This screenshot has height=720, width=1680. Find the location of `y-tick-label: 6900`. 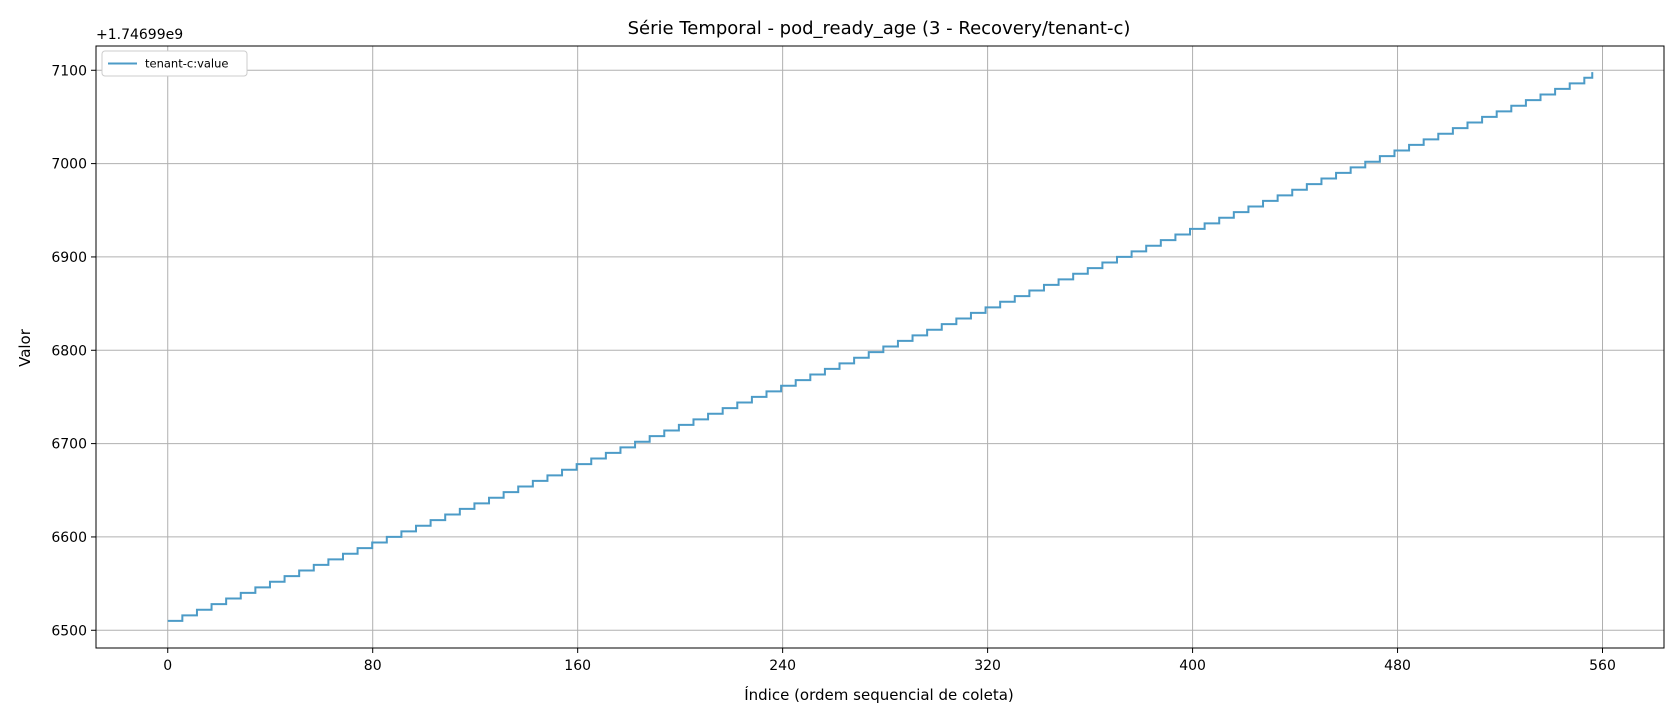

y-tick-label: 6900 is located at coordinates (69, 258).